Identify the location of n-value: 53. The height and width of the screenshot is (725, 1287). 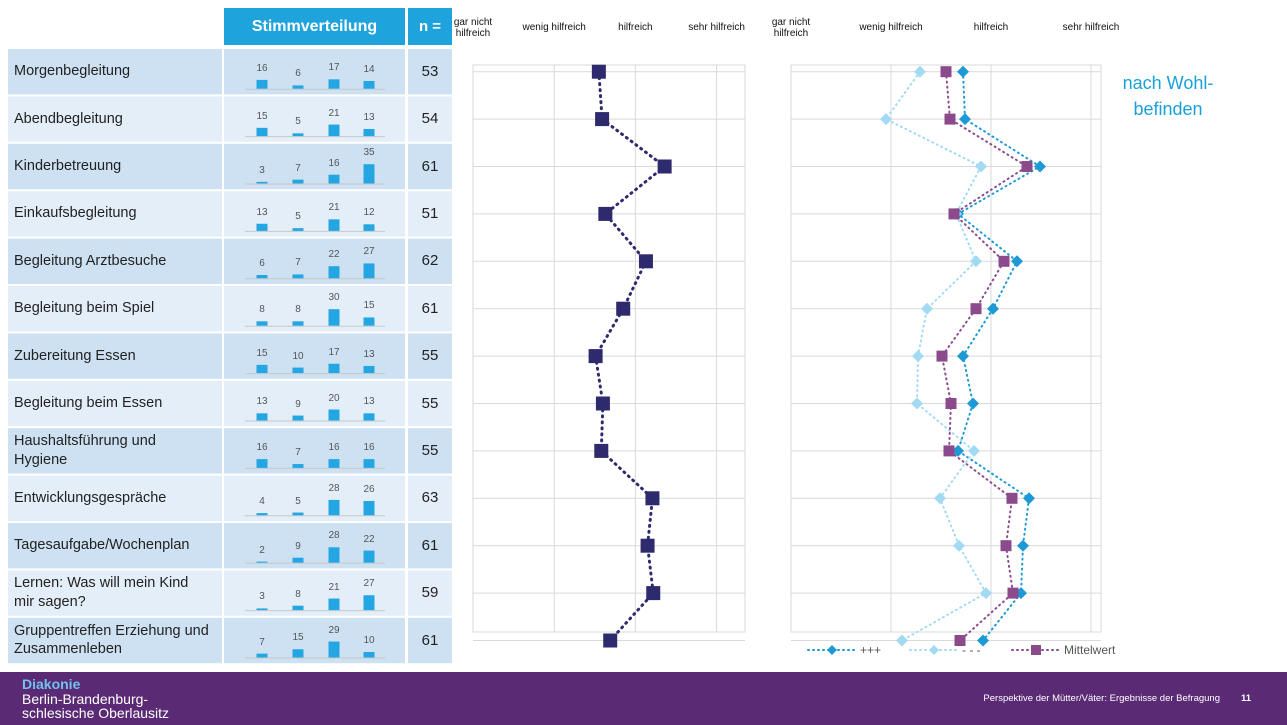
(430, 71).